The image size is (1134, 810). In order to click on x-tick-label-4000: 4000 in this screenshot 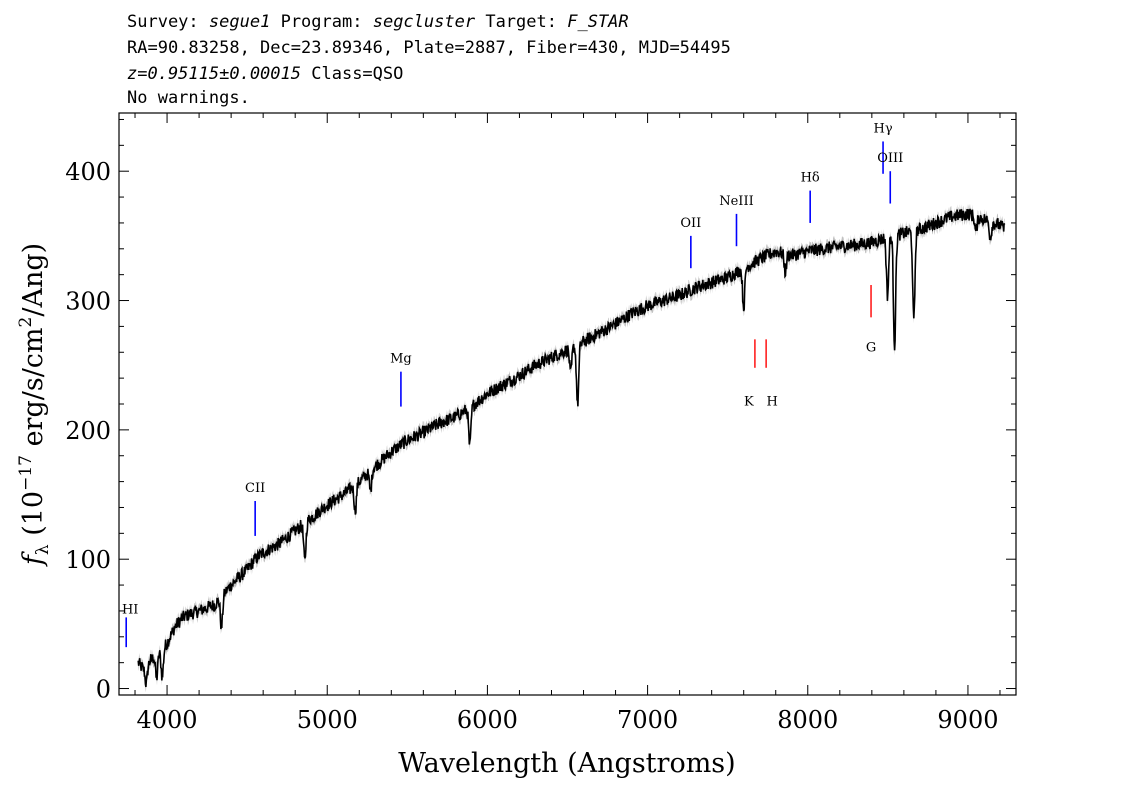, I will do `click(167, 720)`.